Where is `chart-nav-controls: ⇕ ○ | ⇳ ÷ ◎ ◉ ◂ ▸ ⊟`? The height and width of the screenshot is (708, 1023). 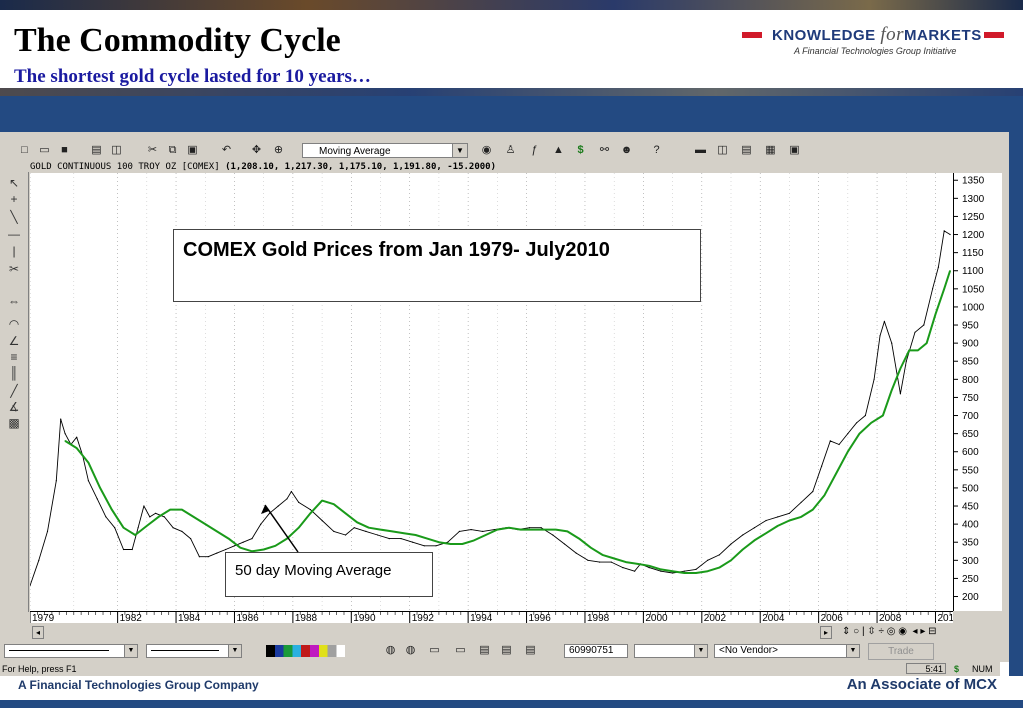 chart-nav-controls: ⇕ ○ | ⇳ ÷ ◎ ◉ ◂ ▸ ⊟ is located at coordinates (889, 631).